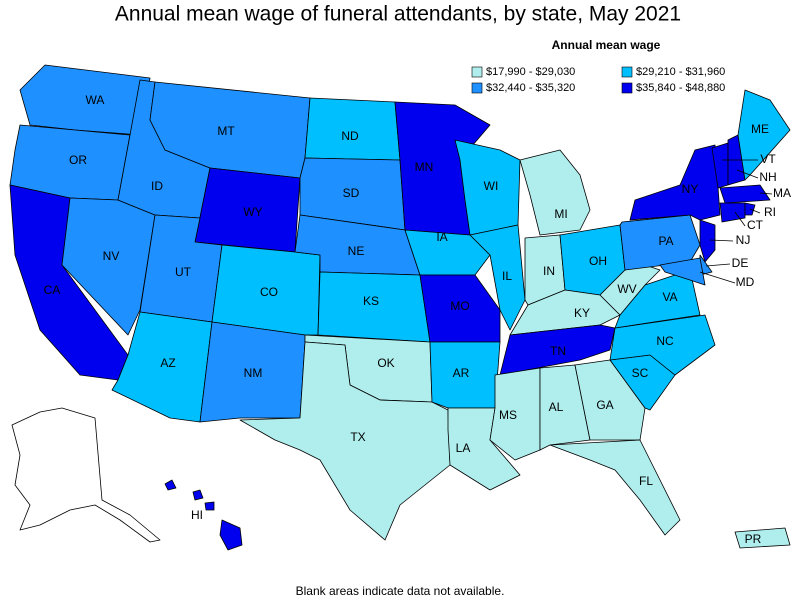 This screenshot has height=600, width=800. Describe the element at coordinates (371, 301) in the screenshot. I see `state-label: KS` at that location.